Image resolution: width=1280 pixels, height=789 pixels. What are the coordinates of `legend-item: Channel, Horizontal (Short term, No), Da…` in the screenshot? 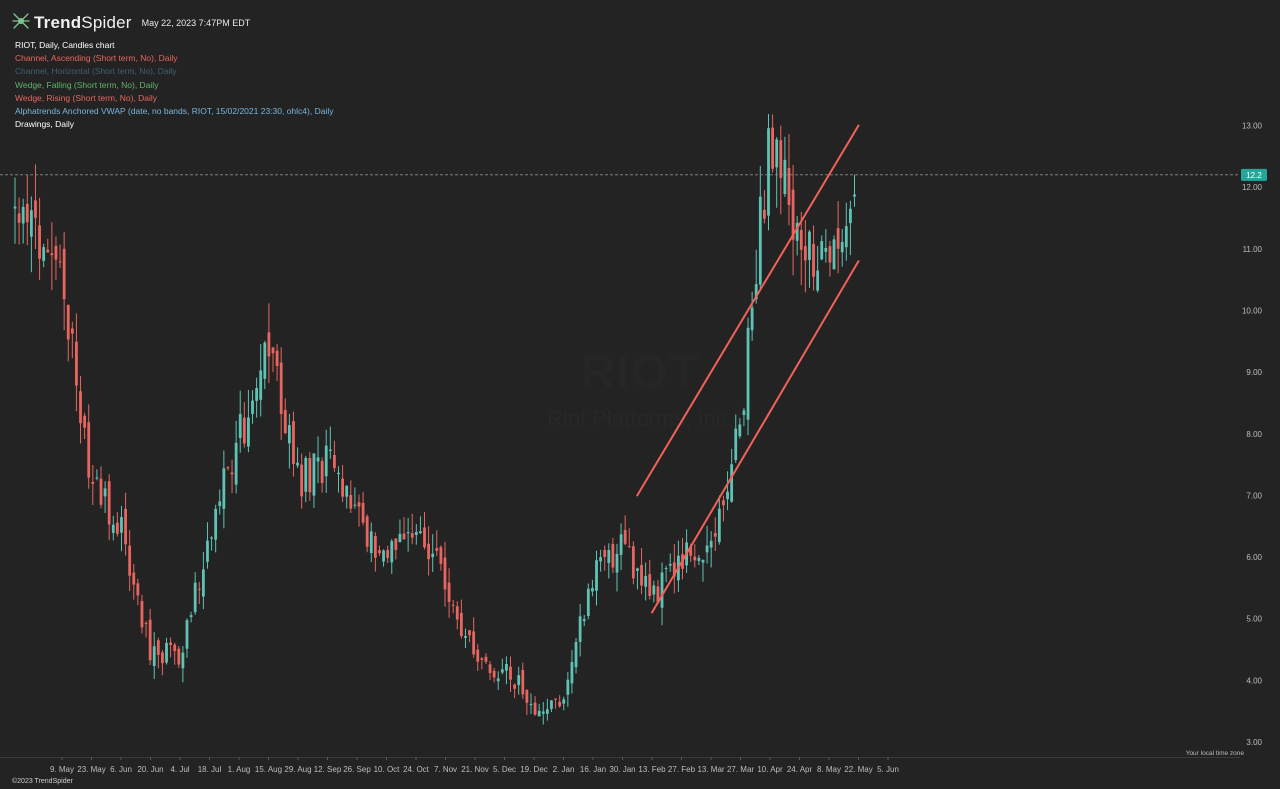 It's located at (96, 71).